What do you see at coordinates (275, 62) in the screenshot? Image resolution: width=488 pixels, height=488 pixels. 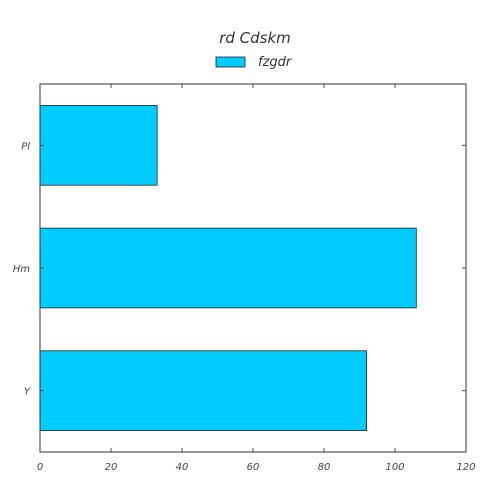 I see `legend-label: fzgdr` at bounding box center [275, 62].